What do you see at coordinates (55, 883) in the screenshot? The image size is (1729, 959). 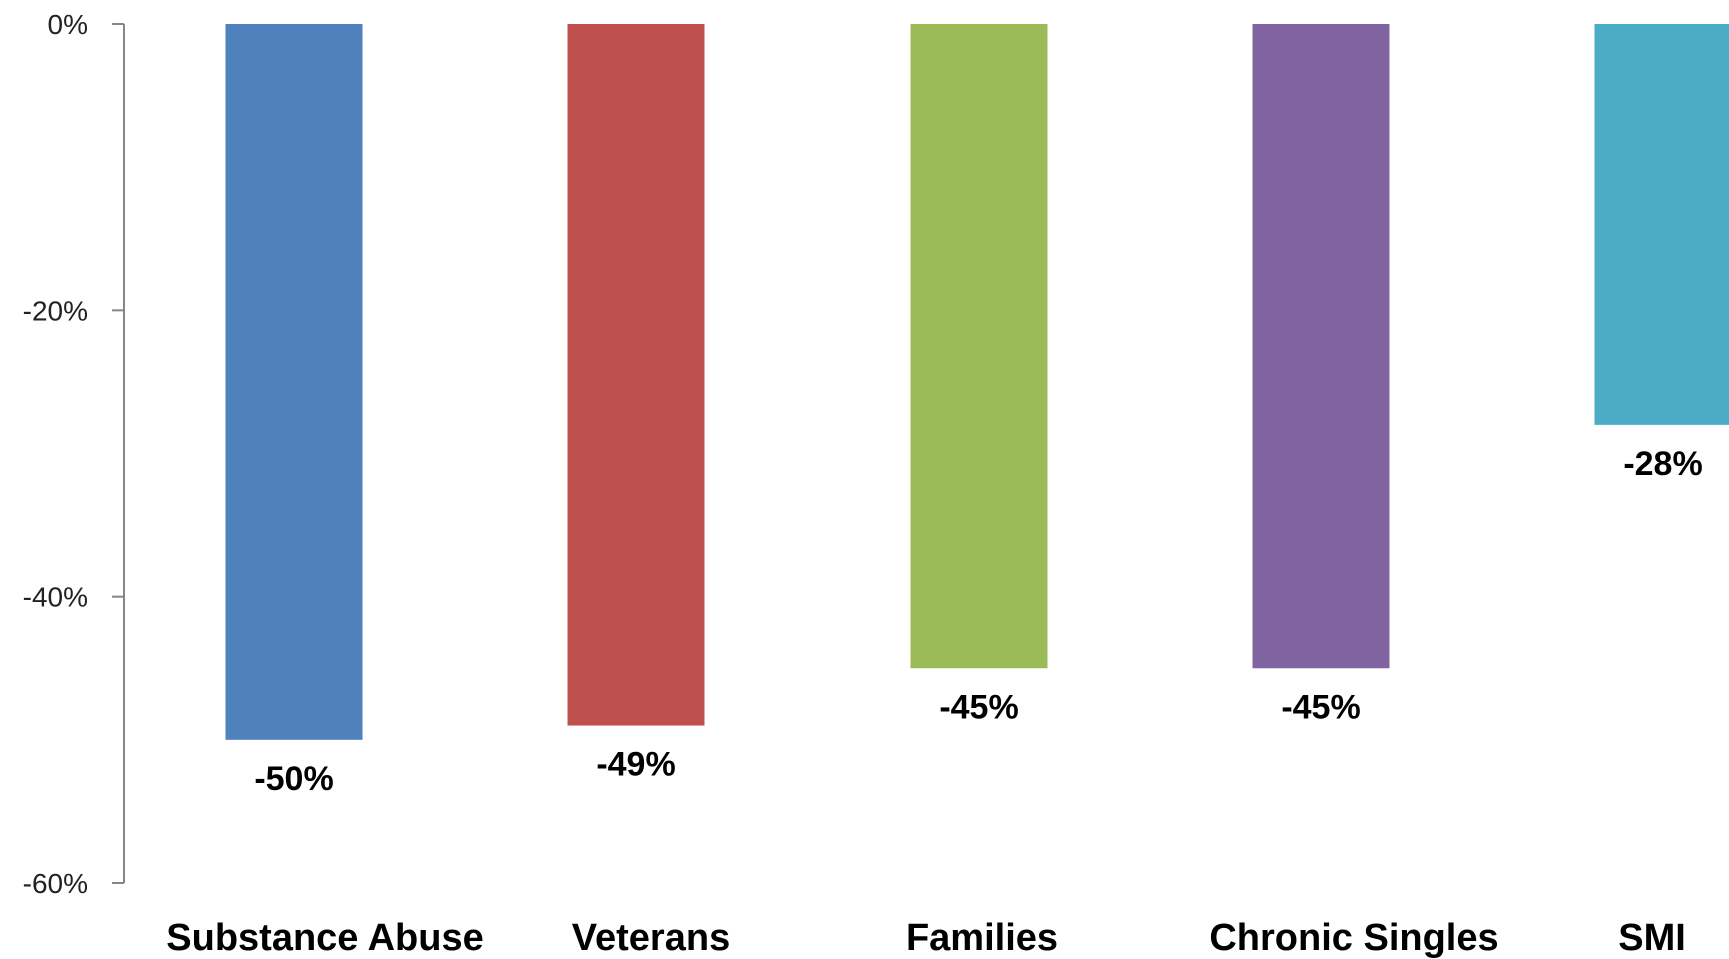 I see `y-tick-label: -60%` at bounding box center [55, 883].